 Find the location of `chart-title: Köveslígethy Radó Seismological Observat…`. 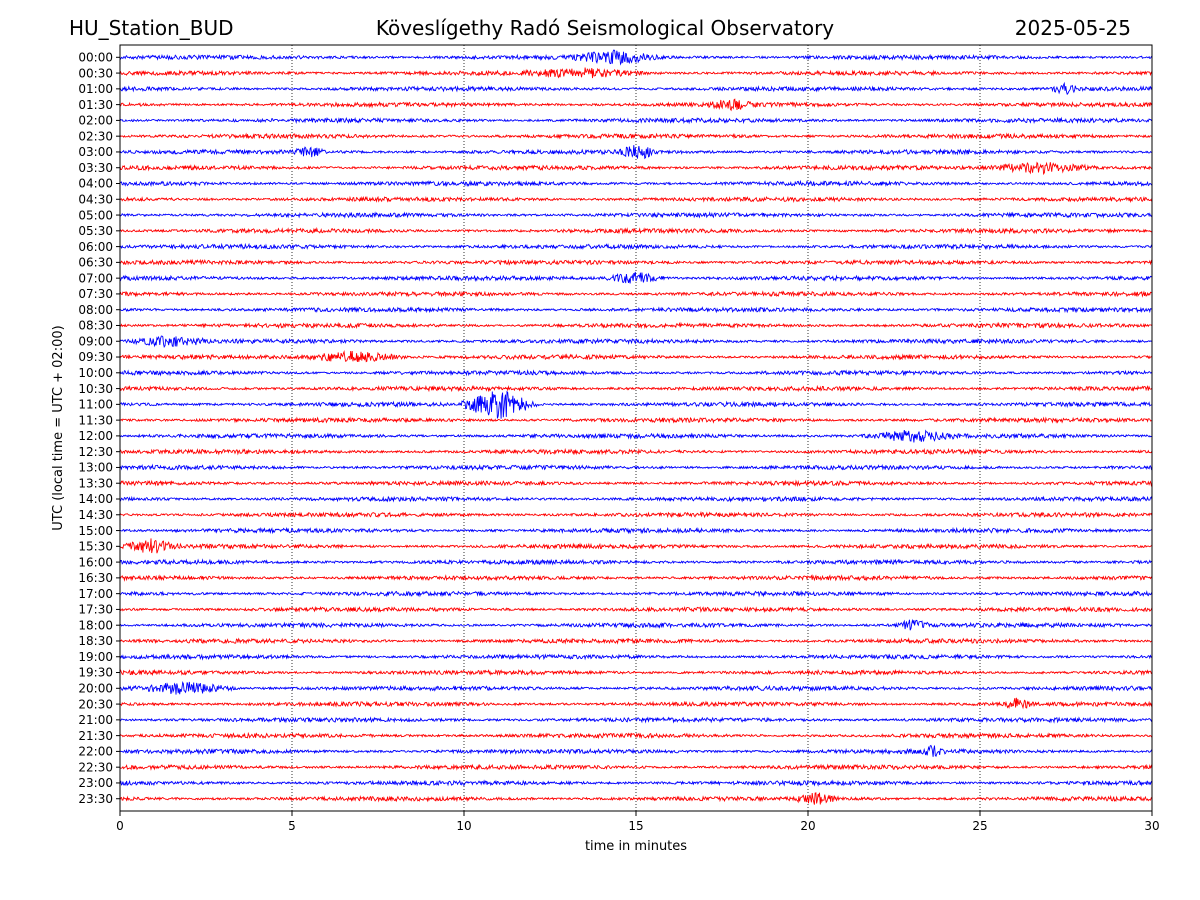

chart-title: Köveslígethy Radó Seismological Observat… is located at coordinates (605, 28).